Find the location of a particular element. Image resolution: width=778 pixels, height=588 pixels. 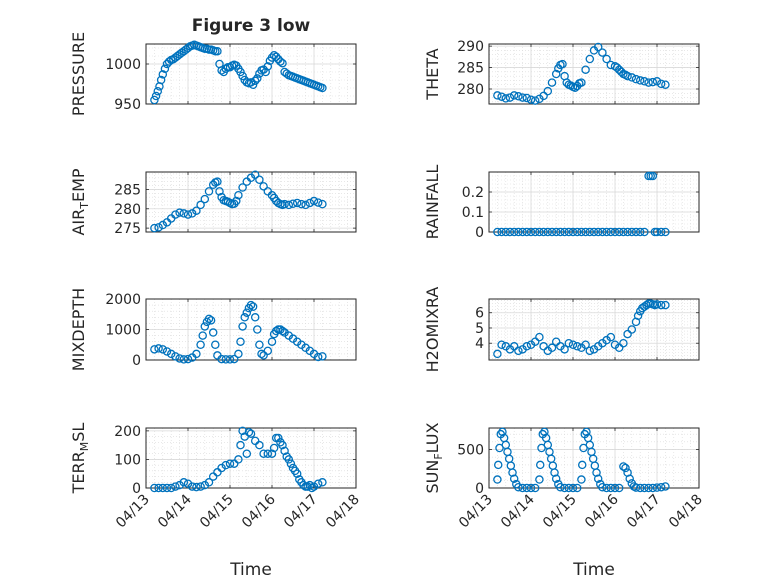

subplot-1: 950 1000 PRESSURE is located at coordinates (213, 74).